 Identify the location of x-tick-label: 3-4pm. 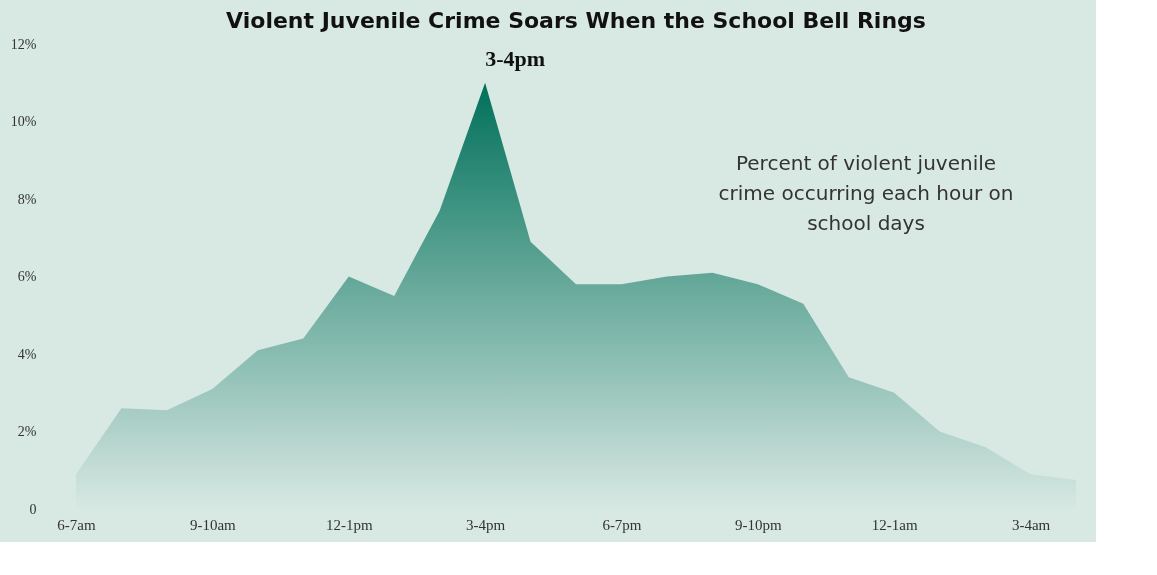
(486, 524).